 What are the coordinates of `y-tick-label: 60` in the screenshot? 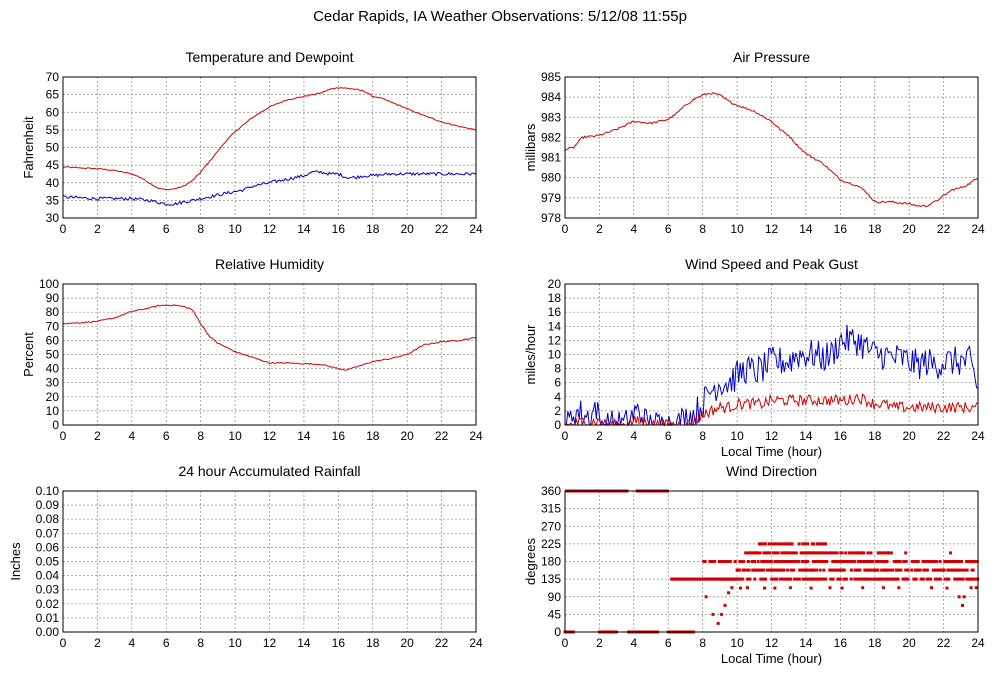 It's located at (53, 112).